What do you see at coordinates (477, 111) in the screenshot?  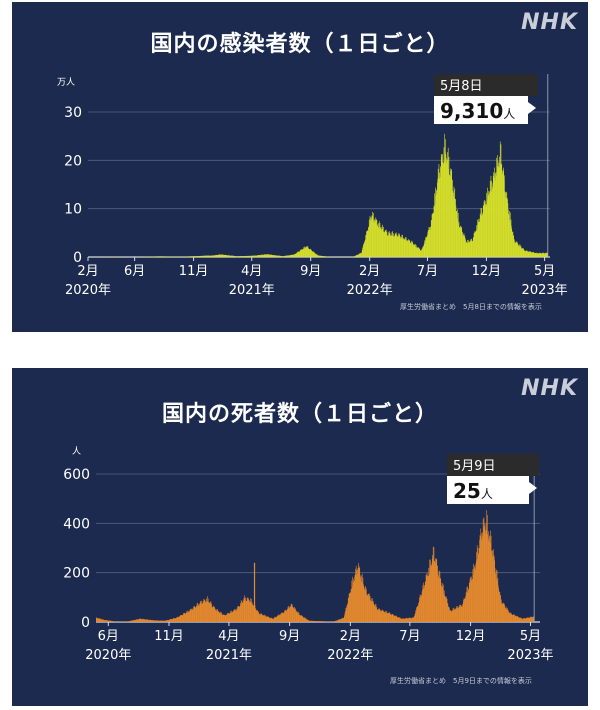 I see `callout-value: 9,310人` at bounding box center [477, 111].